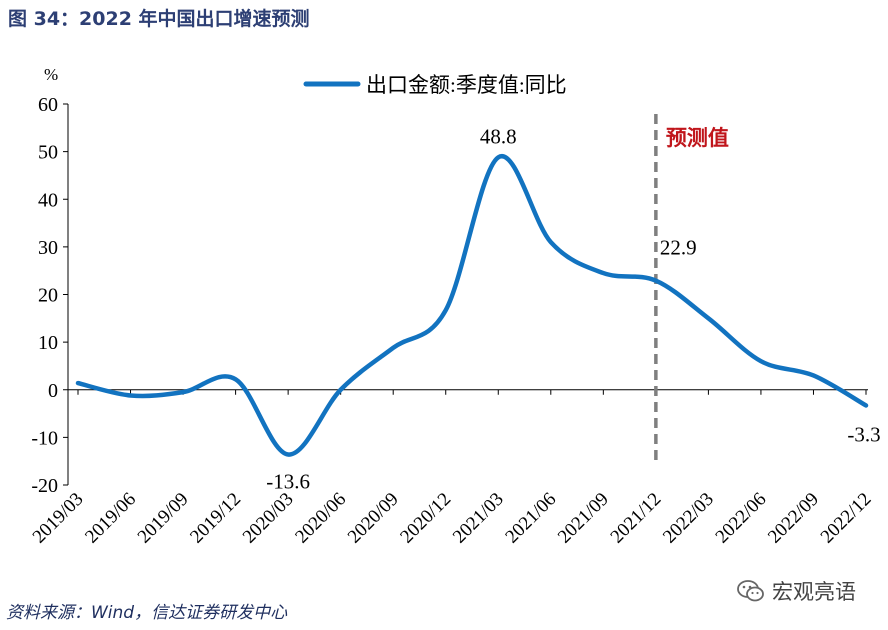  What do you see at coordinates (44, 438) in the screenshot?
I see `y-tick-label: -10` at bounding box center [44, 438].